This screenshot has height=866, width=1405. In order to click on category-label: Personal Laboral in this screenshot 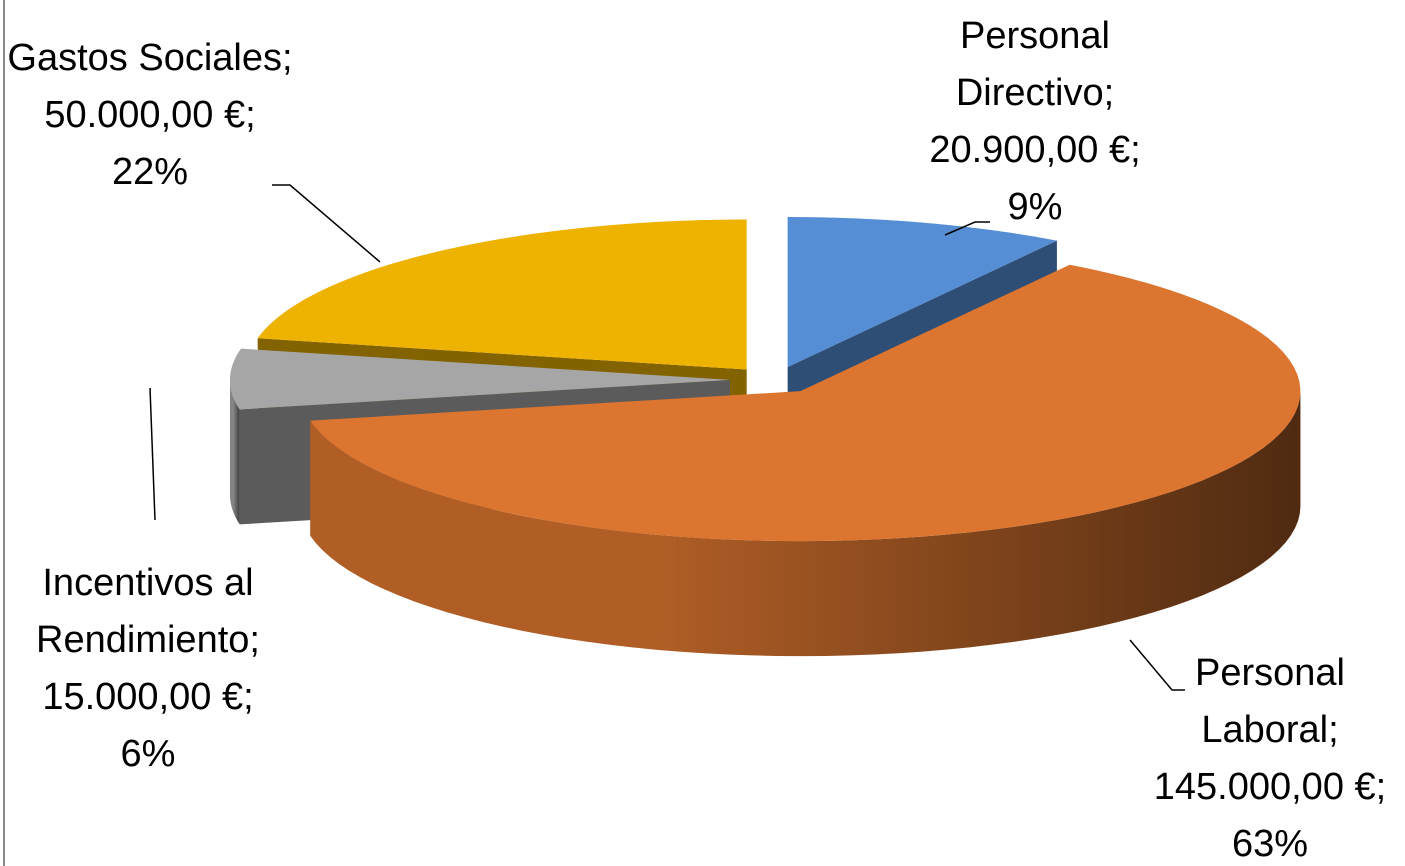, I will do `click(1270, 701)`.